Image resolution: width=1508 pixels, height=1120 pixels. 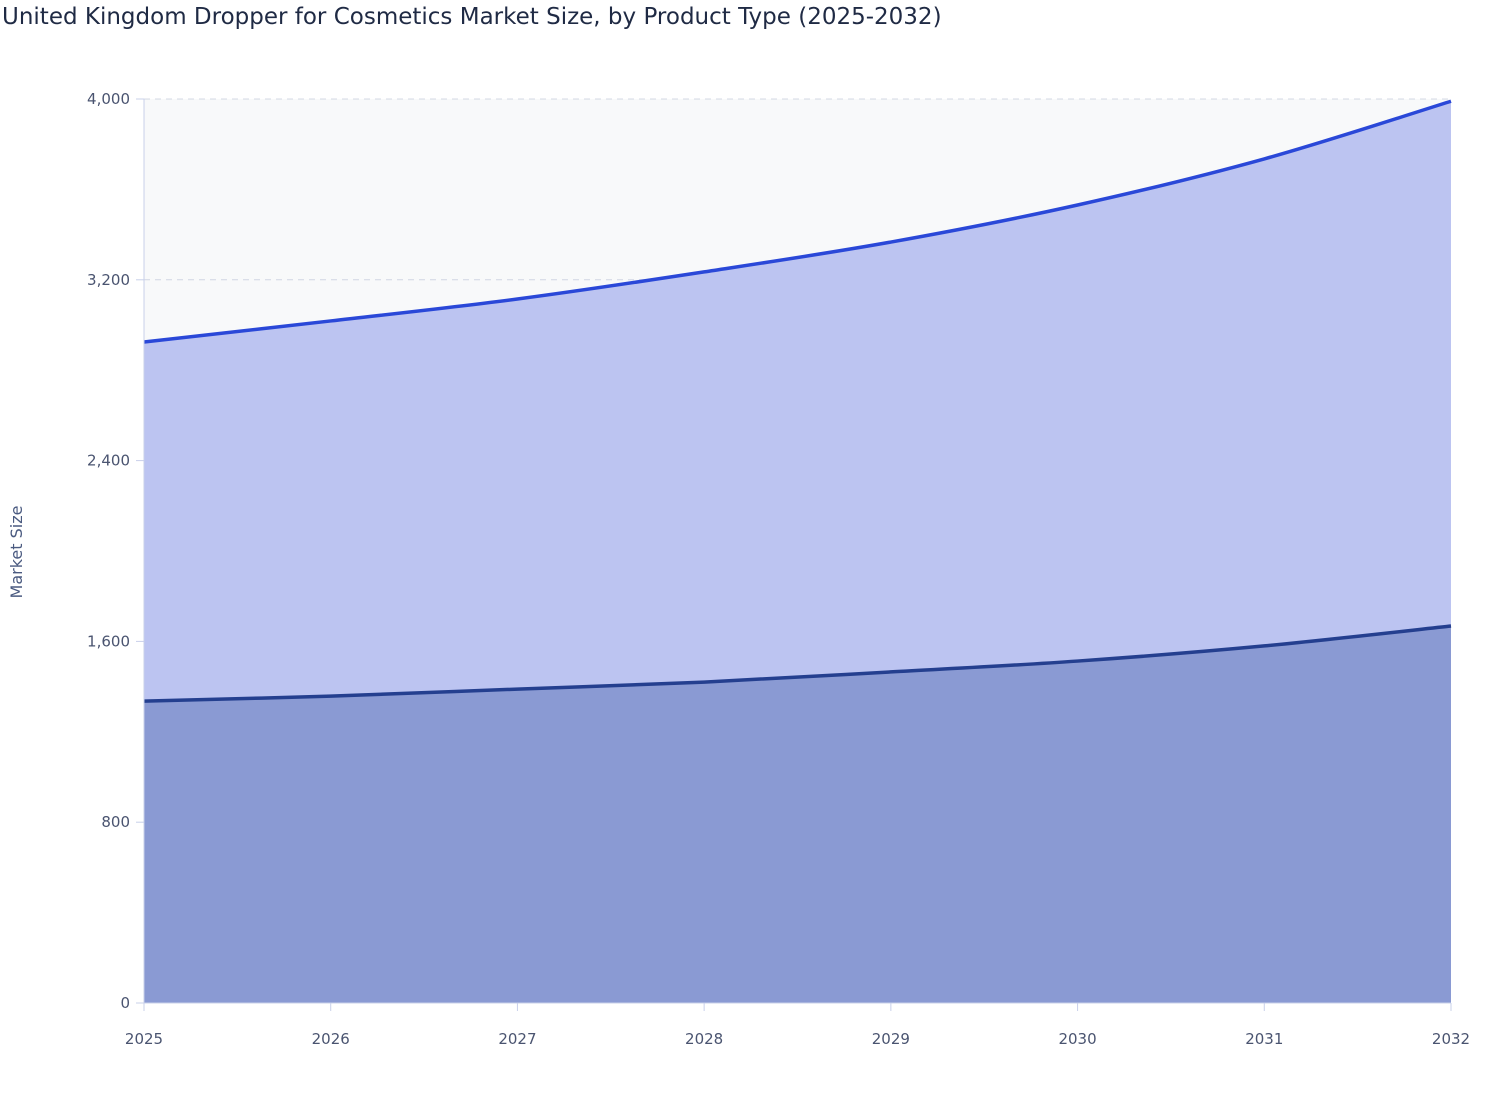 I want to click on y-axis-label: Market Size, so click(x=16, y=552).